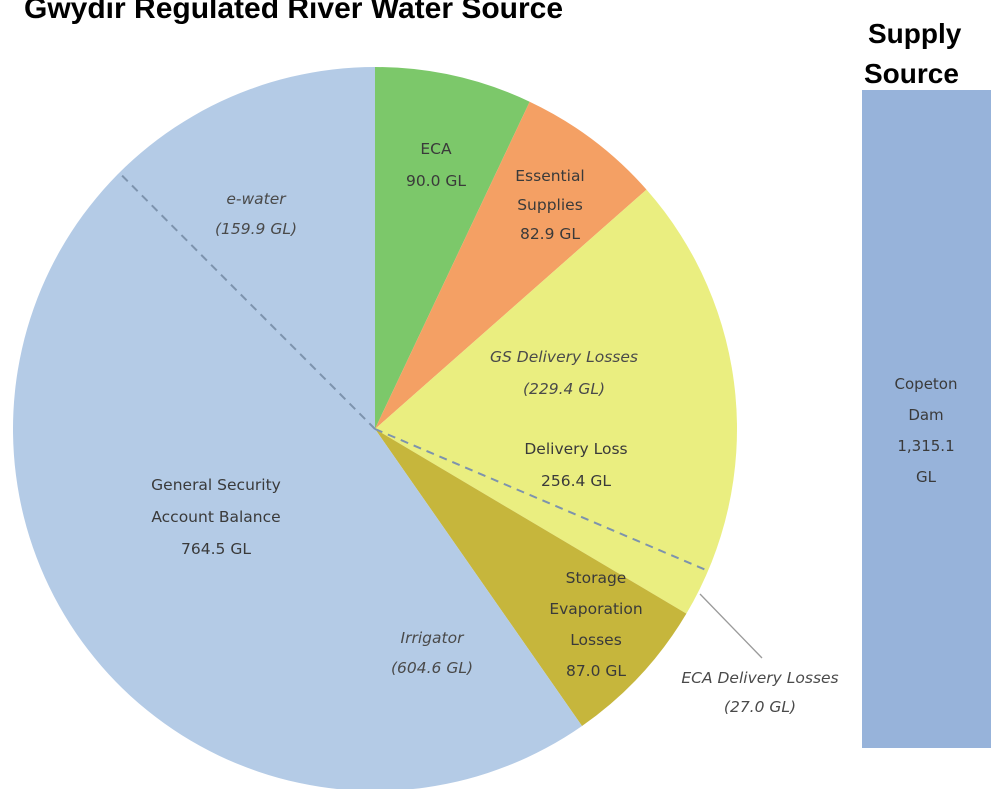 The height and width of the screenshot is (789, 991). What do you see at coordinates (595, 609) in the screenshot?
I see `storage-evaporation-label-line: Evaporation` at bounding box center [595, 609].